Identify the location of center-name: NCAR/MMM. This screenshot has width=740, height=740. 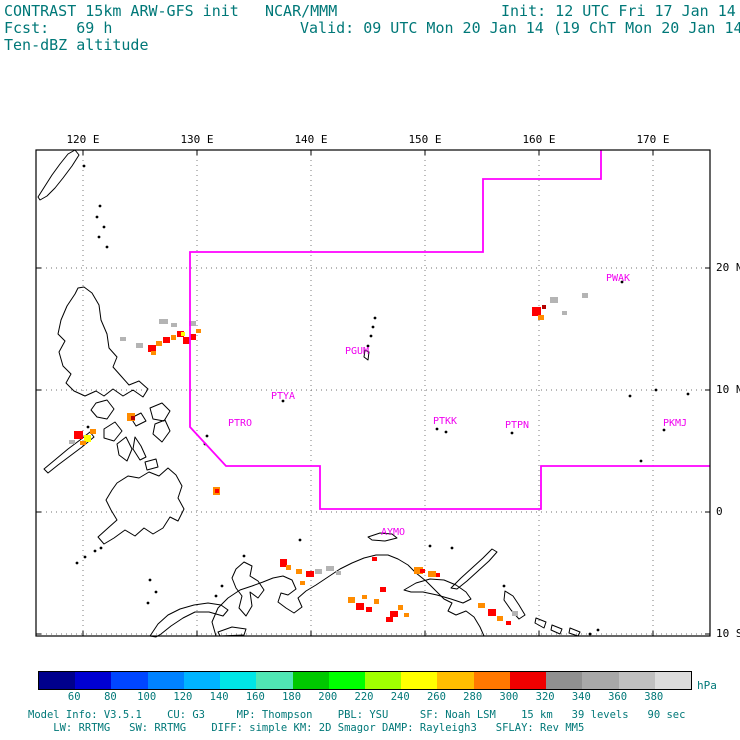
(301, 11).